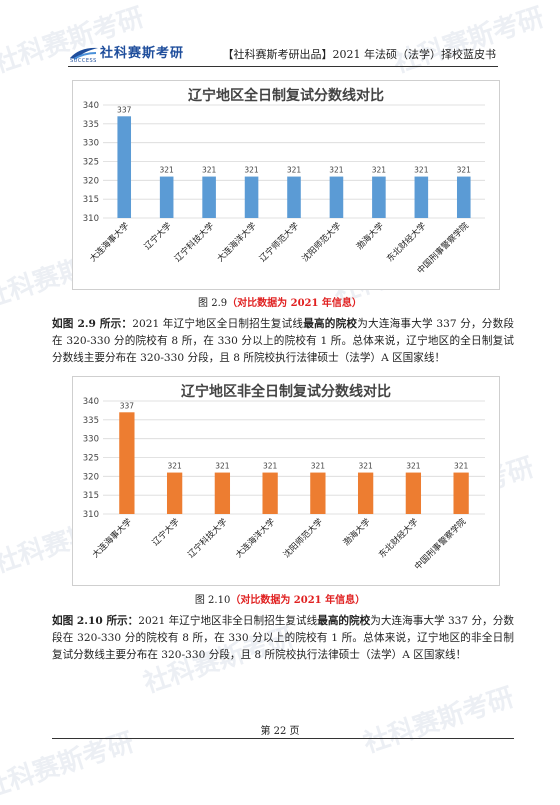 The height and width of the screenshot is (805, 560). Describe the element at coordinates (212, 600) in the screenshot. I see `caption-label: 图 2.10` at that location.